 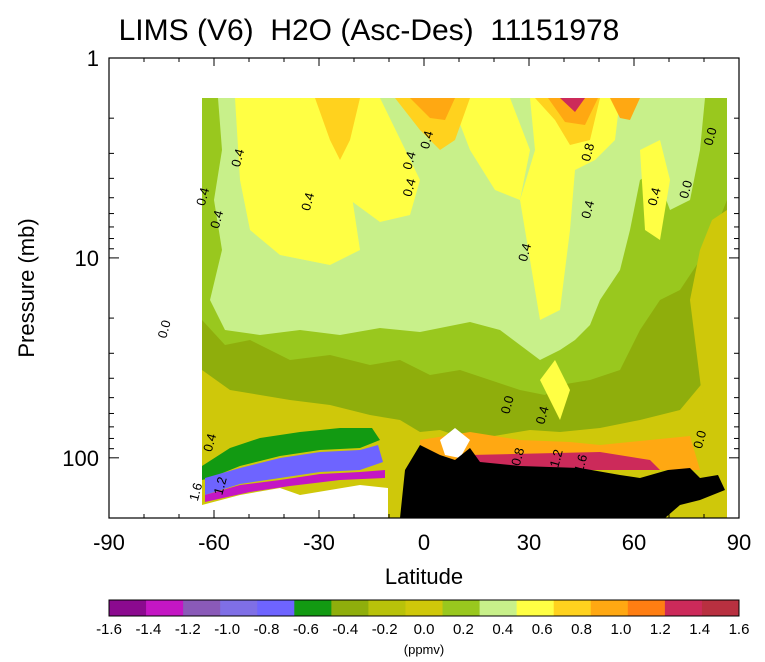 I want to click on colorbar-label: 1.4, so click(x=699, y=629).